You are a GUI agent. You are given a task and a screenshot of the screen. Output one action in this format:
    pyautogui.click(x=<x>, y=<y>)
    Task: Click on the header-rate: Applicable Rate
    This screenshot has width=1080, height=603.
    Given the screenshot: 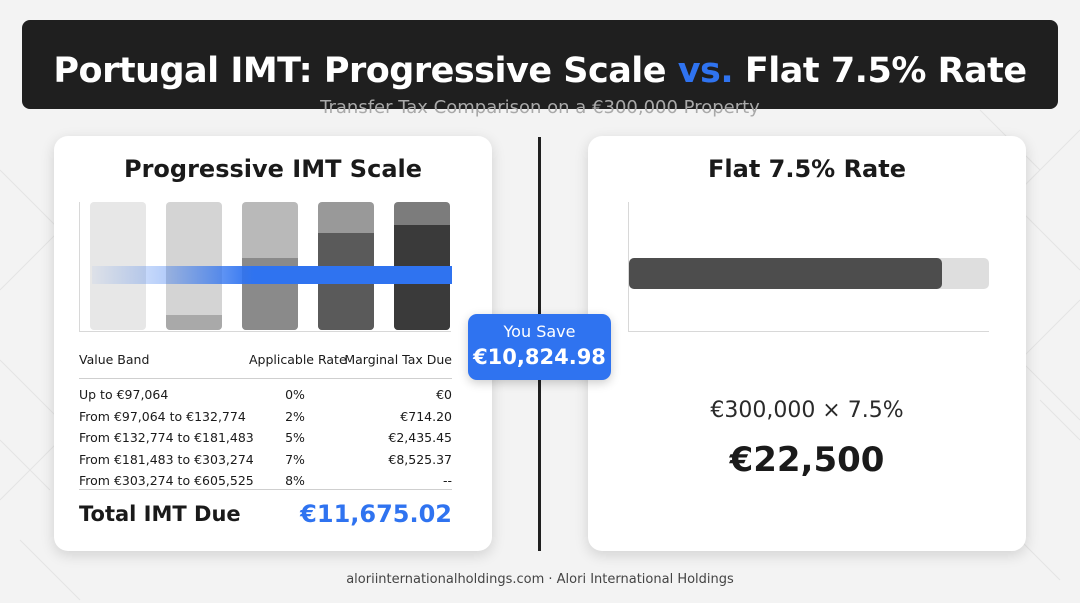 What is the action you would take?
    pyautogui.click(x=298, y=359)
    